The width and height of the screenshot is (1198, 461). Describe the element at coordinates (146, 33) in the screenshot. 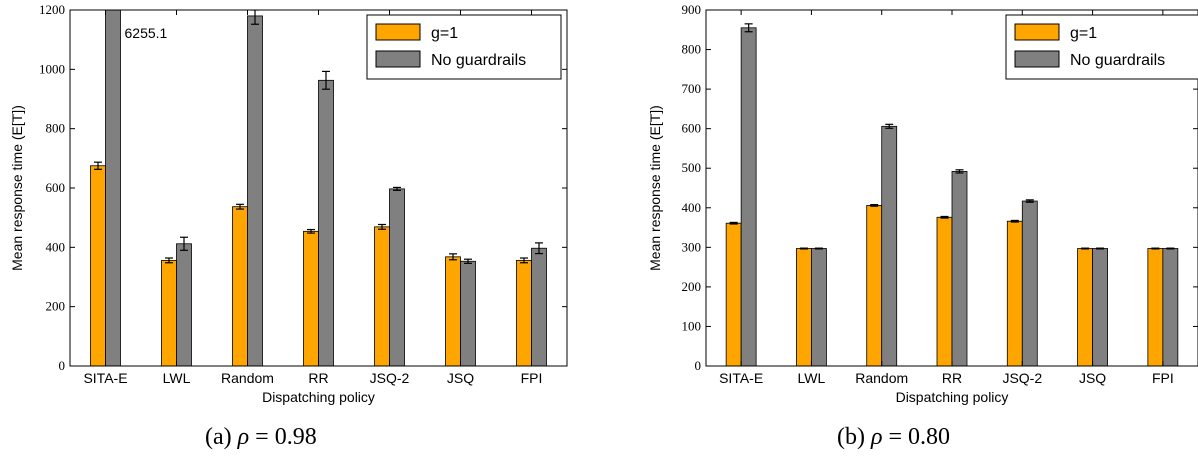

I see `value-annotation: 6255.1` at that location.